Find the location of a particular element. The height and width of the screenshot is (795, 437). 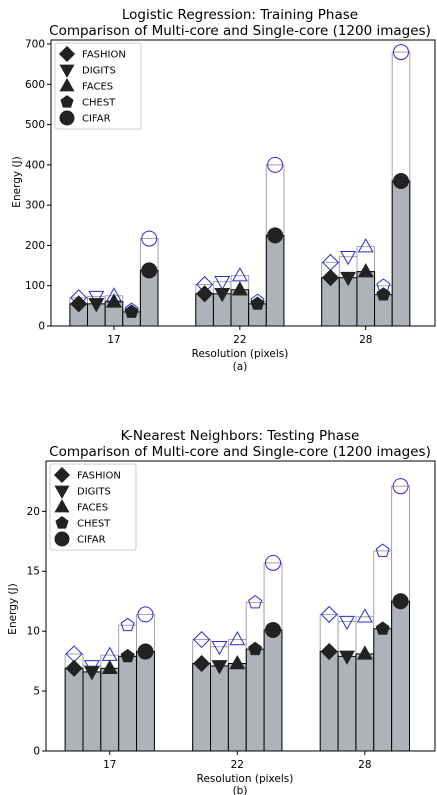

x-tick-label: 28 is located at coordinates (365, 340).